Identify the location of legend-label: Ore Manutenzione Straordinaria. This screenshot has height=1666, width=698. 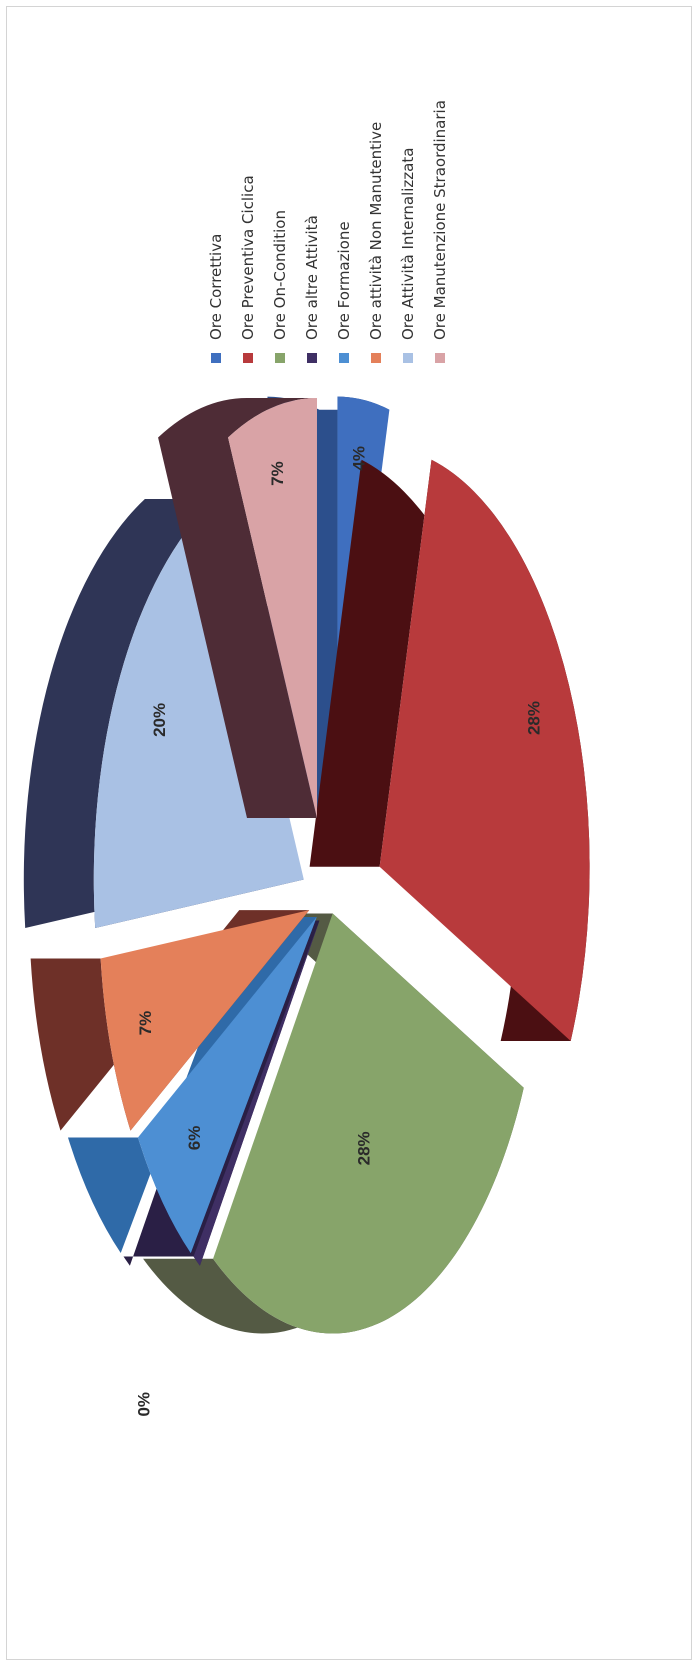
(440, 220).